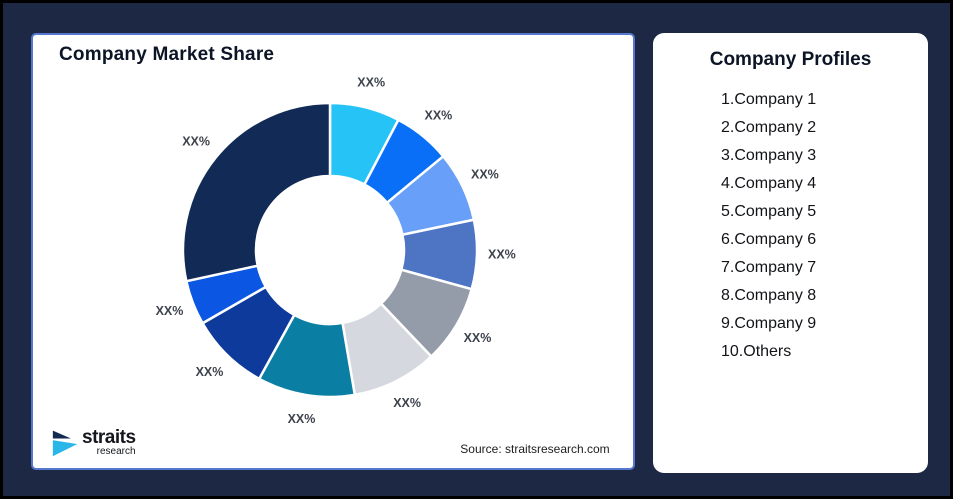 The height and width of the screenshot is (499, 953). What do you see at coordinates (769, 211) in the screenshot?
I see `company-profile-item: 5.Company 5` at bounding box center [769, 211].